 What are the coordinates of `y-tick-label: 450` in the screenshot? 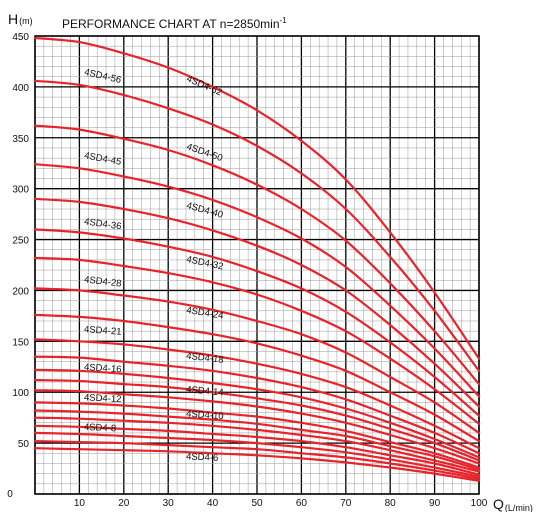 It's located at (20, 37).